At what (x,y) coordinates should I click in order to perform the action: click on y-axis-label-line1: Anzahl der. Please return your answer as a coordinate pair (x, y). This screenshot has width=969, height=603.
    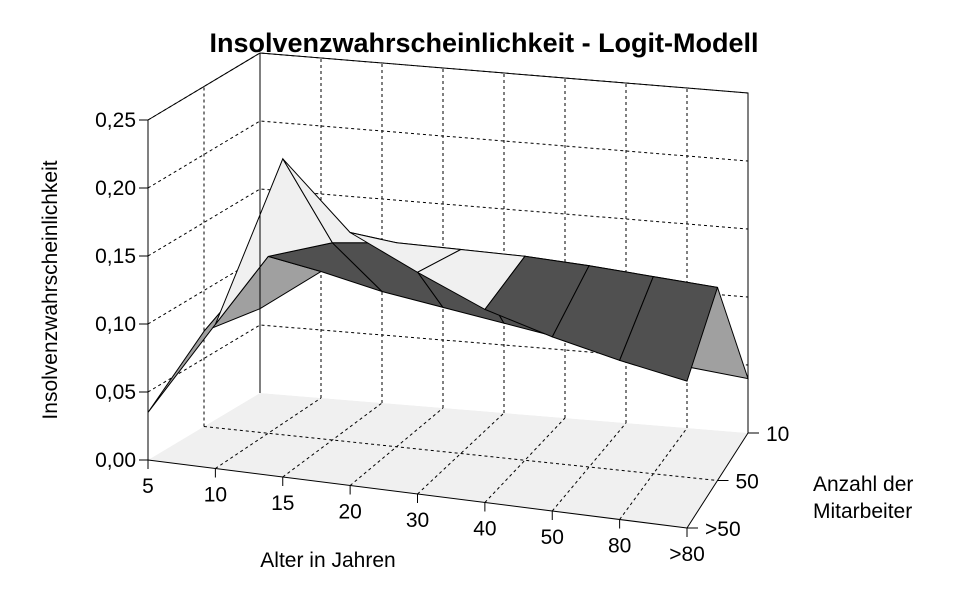
    Looking at the image, I should click on (863, 484).